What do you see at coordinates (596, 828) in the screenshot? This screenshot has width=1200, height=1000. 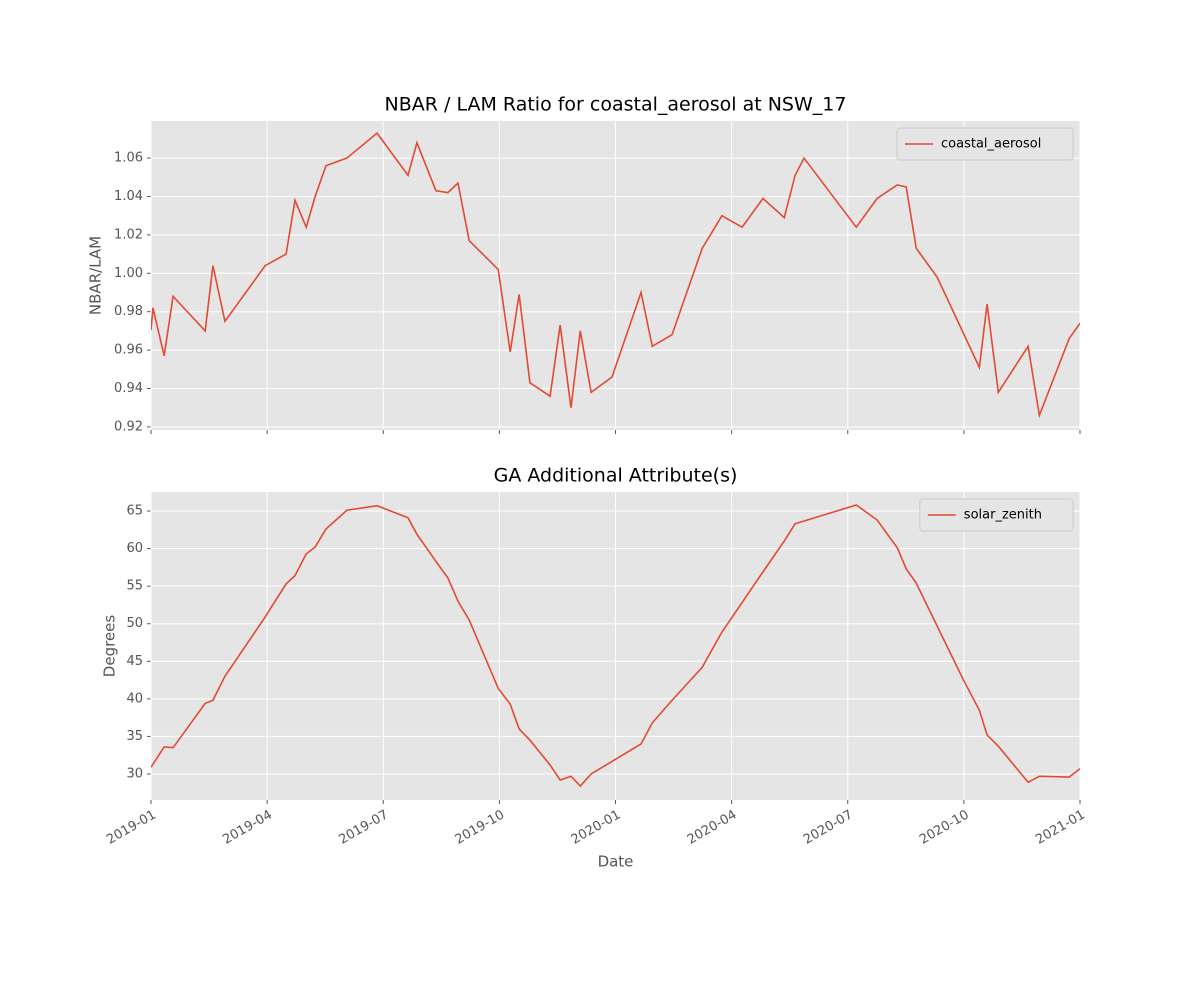 I see `x-tick-label: 2020-01` at bounding box center [596, 828].